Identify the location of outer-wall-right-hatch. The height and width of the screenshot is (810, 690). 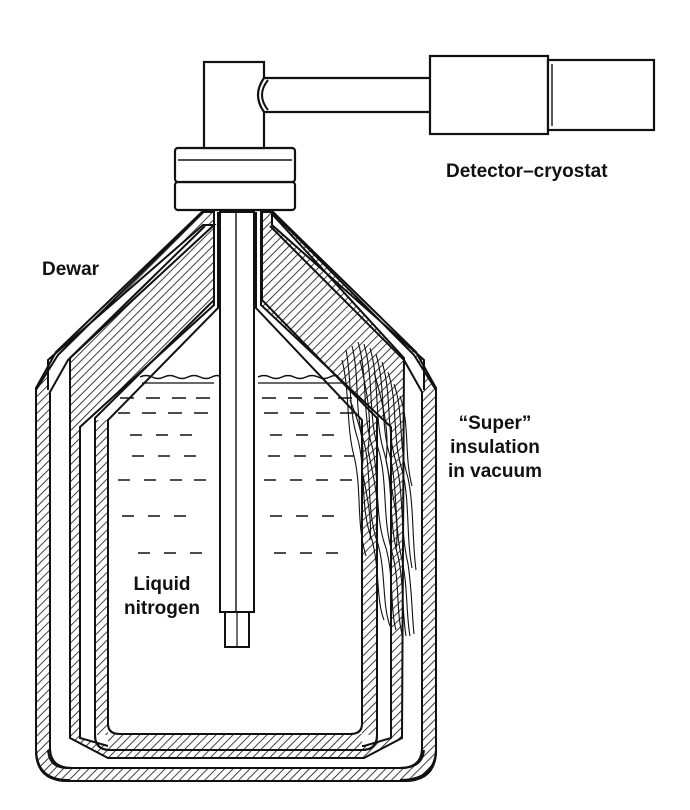
(429, 570).